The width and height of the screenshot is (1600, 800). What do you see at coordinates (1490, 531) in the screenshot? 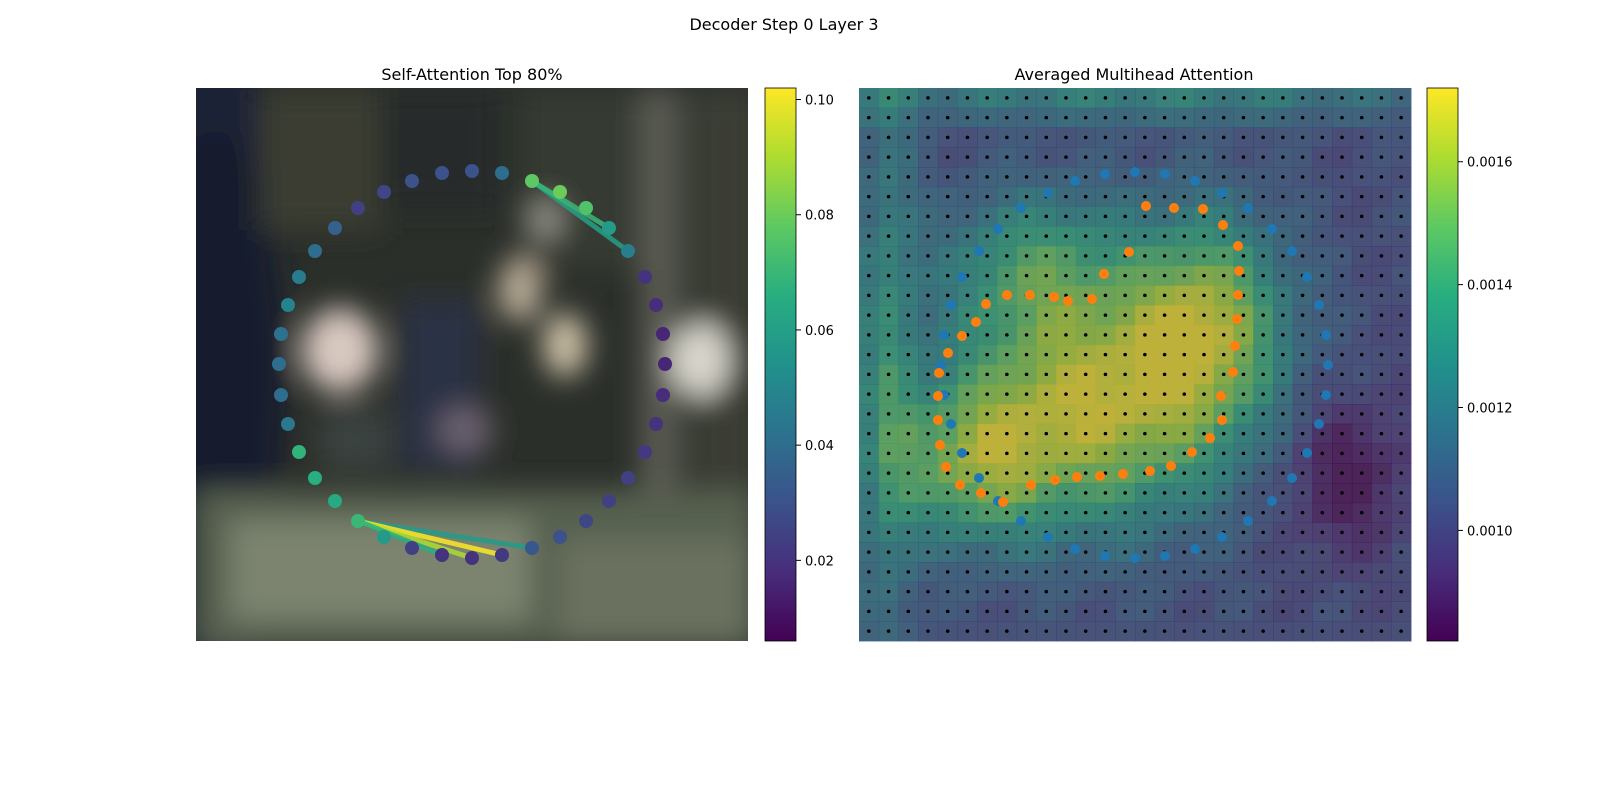
I see `colorbar-tick-label: 0.0010` at bounding box center [1490, 531].